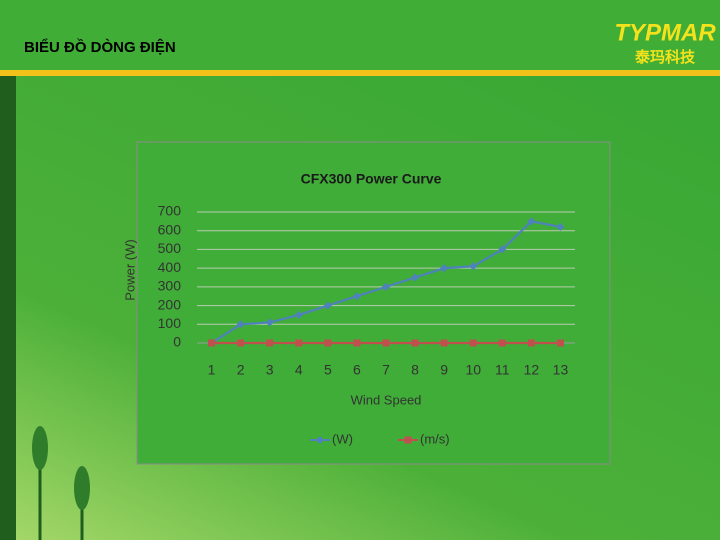 The height and width of the screenshot is (540, 720). Describe the element at coordinates (444, 370) in the screenshot. I see `x-tick-label: 9` at that location.